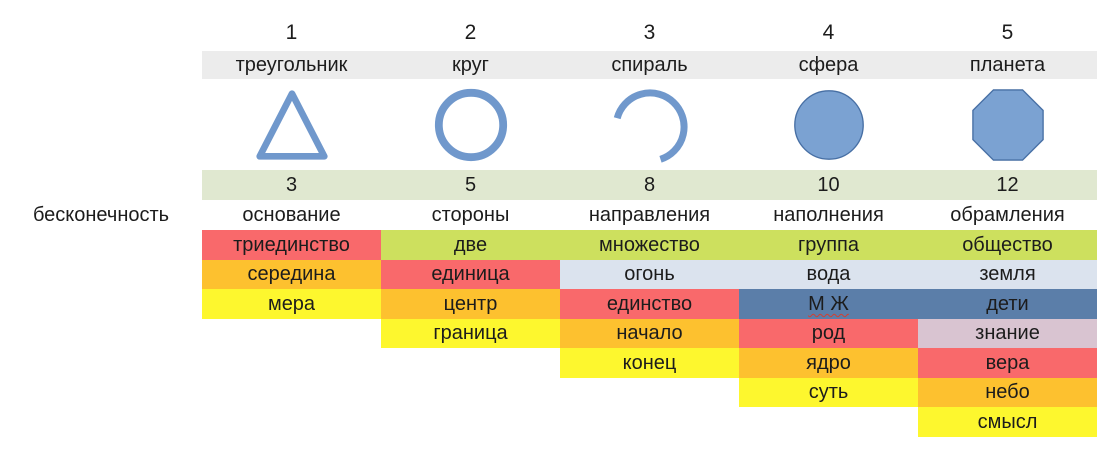 This screenshot has height=460, width=1120. What do you see at coordinates (649, 363) in the screenshot?
I see `matrix-cell: конец` at bounding box center [649, 363].